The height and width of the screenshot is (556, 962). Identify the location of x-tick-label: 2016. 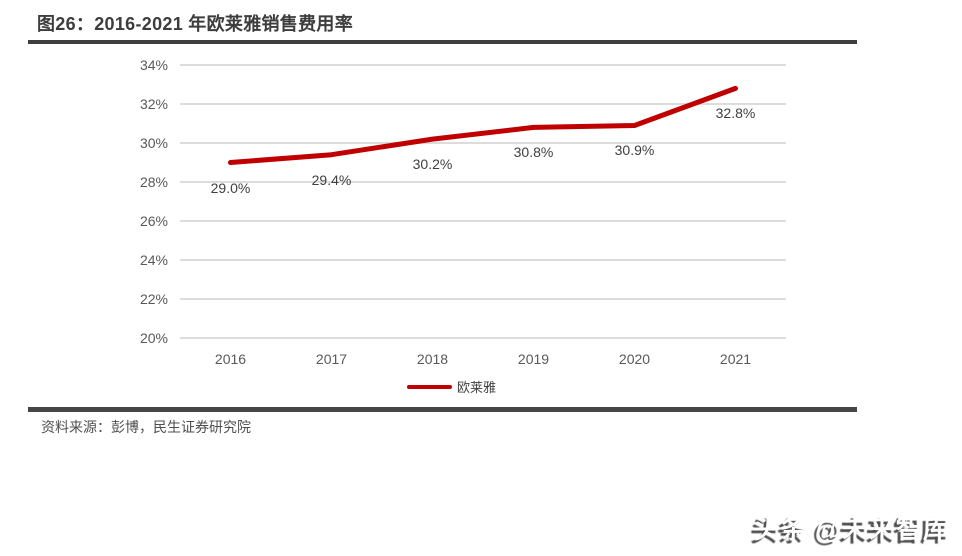
(230, 359).